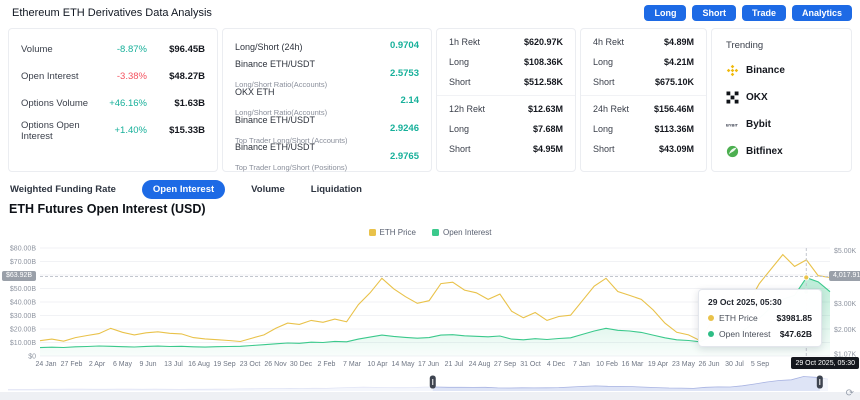 Image resolution: width=860 pixels, height=400 pixels. What do you see at coordinates (404, 129) in the screenshot?
I see `ratio-value: 2.9246` at bounding box center [404, 129].